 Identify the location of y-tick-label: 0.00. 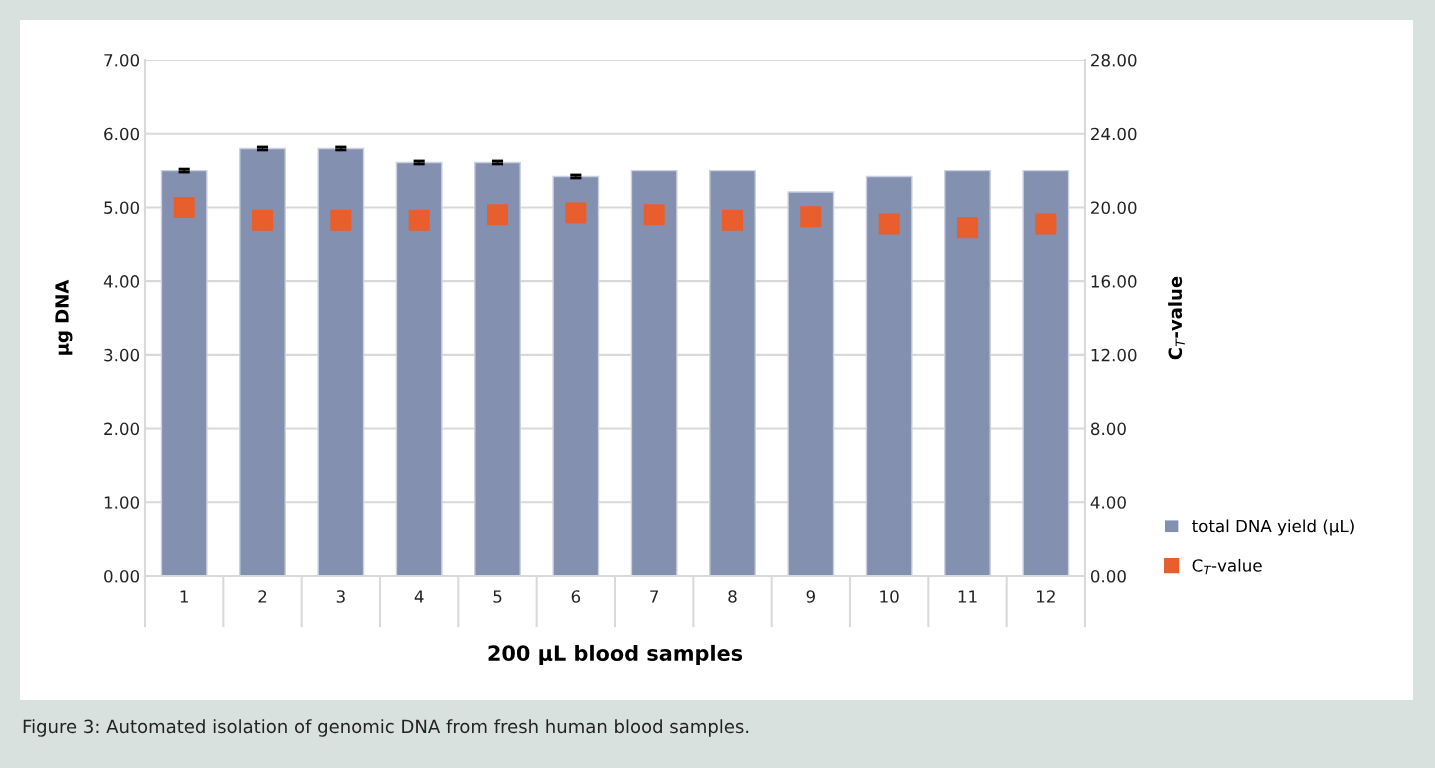
(122, 576).